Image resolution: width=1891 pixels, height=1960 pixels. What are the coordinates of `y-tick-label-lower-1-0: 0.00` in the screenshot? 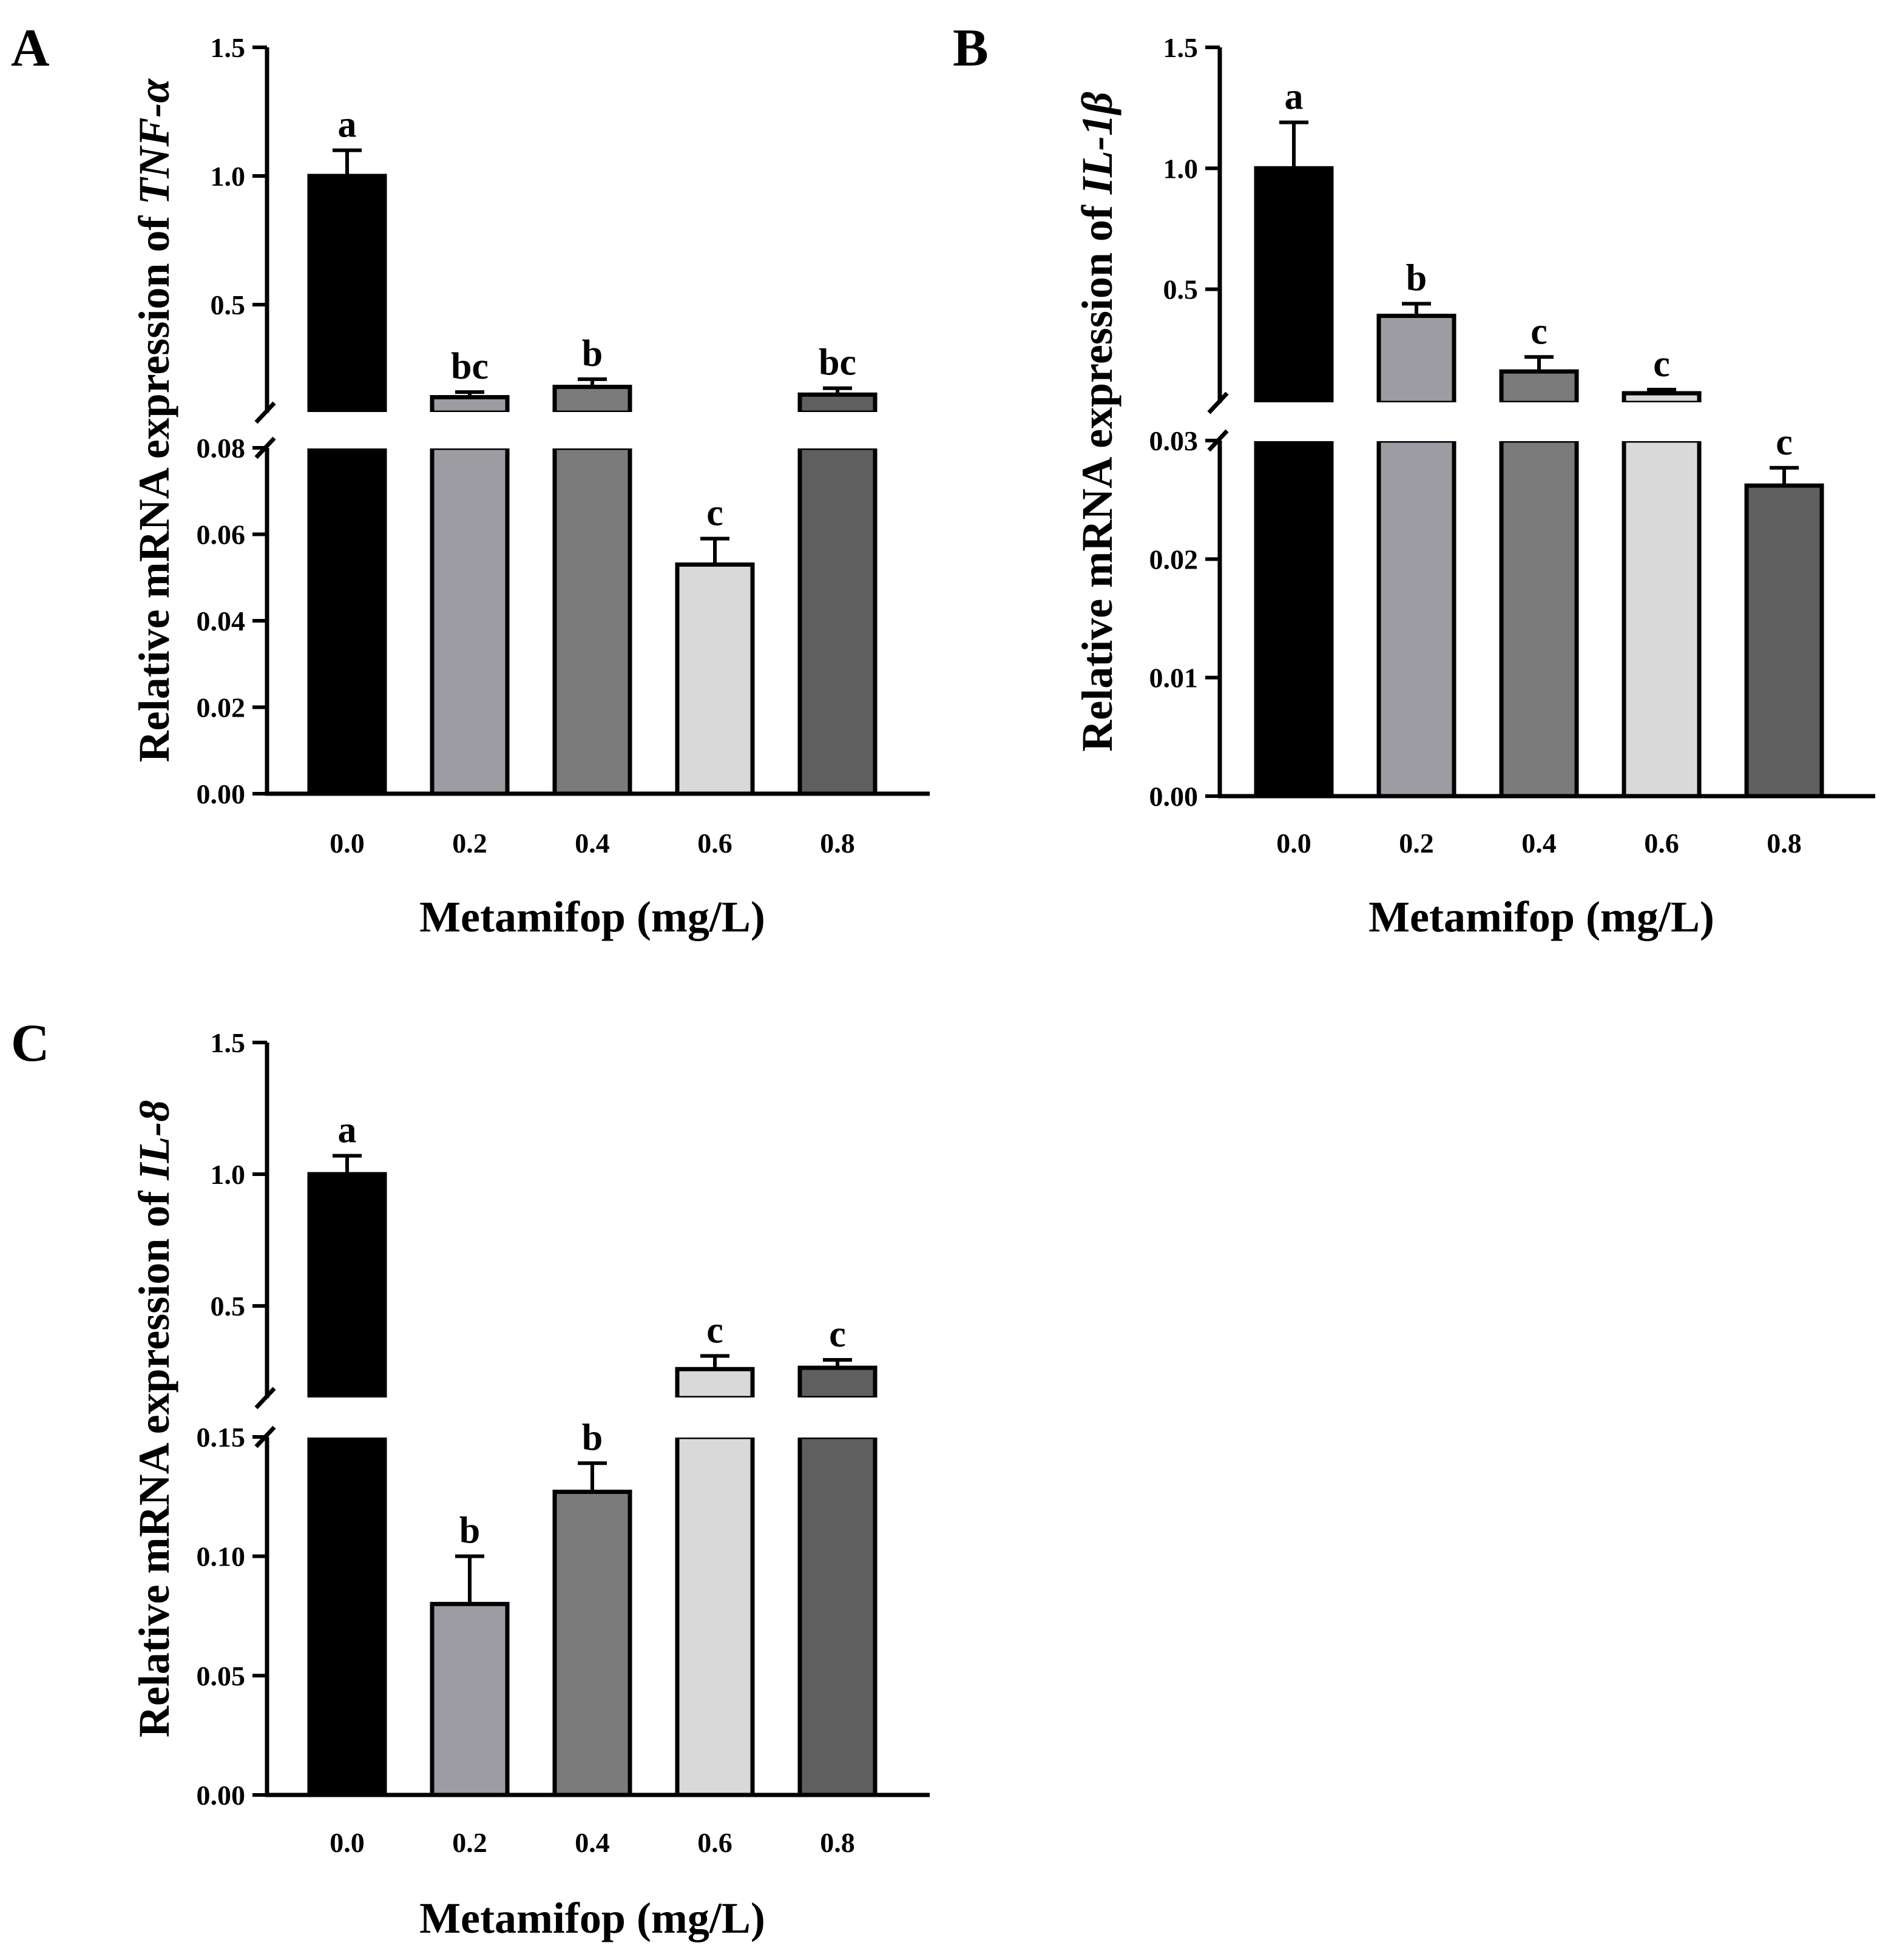 It's located at (222, 794).